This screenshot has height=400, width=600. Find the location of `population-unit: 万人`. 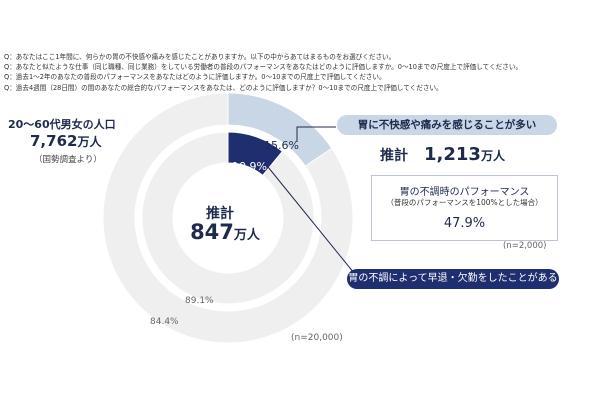

population-unit: 万人 is located at coordinates (89, 142).